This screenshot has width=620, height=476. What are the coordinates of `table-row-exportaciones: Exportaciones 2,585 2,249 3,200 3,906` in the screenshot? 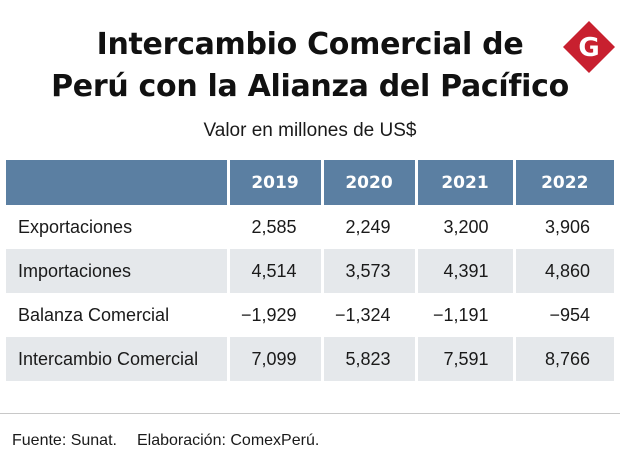 It's located at (310, 227).